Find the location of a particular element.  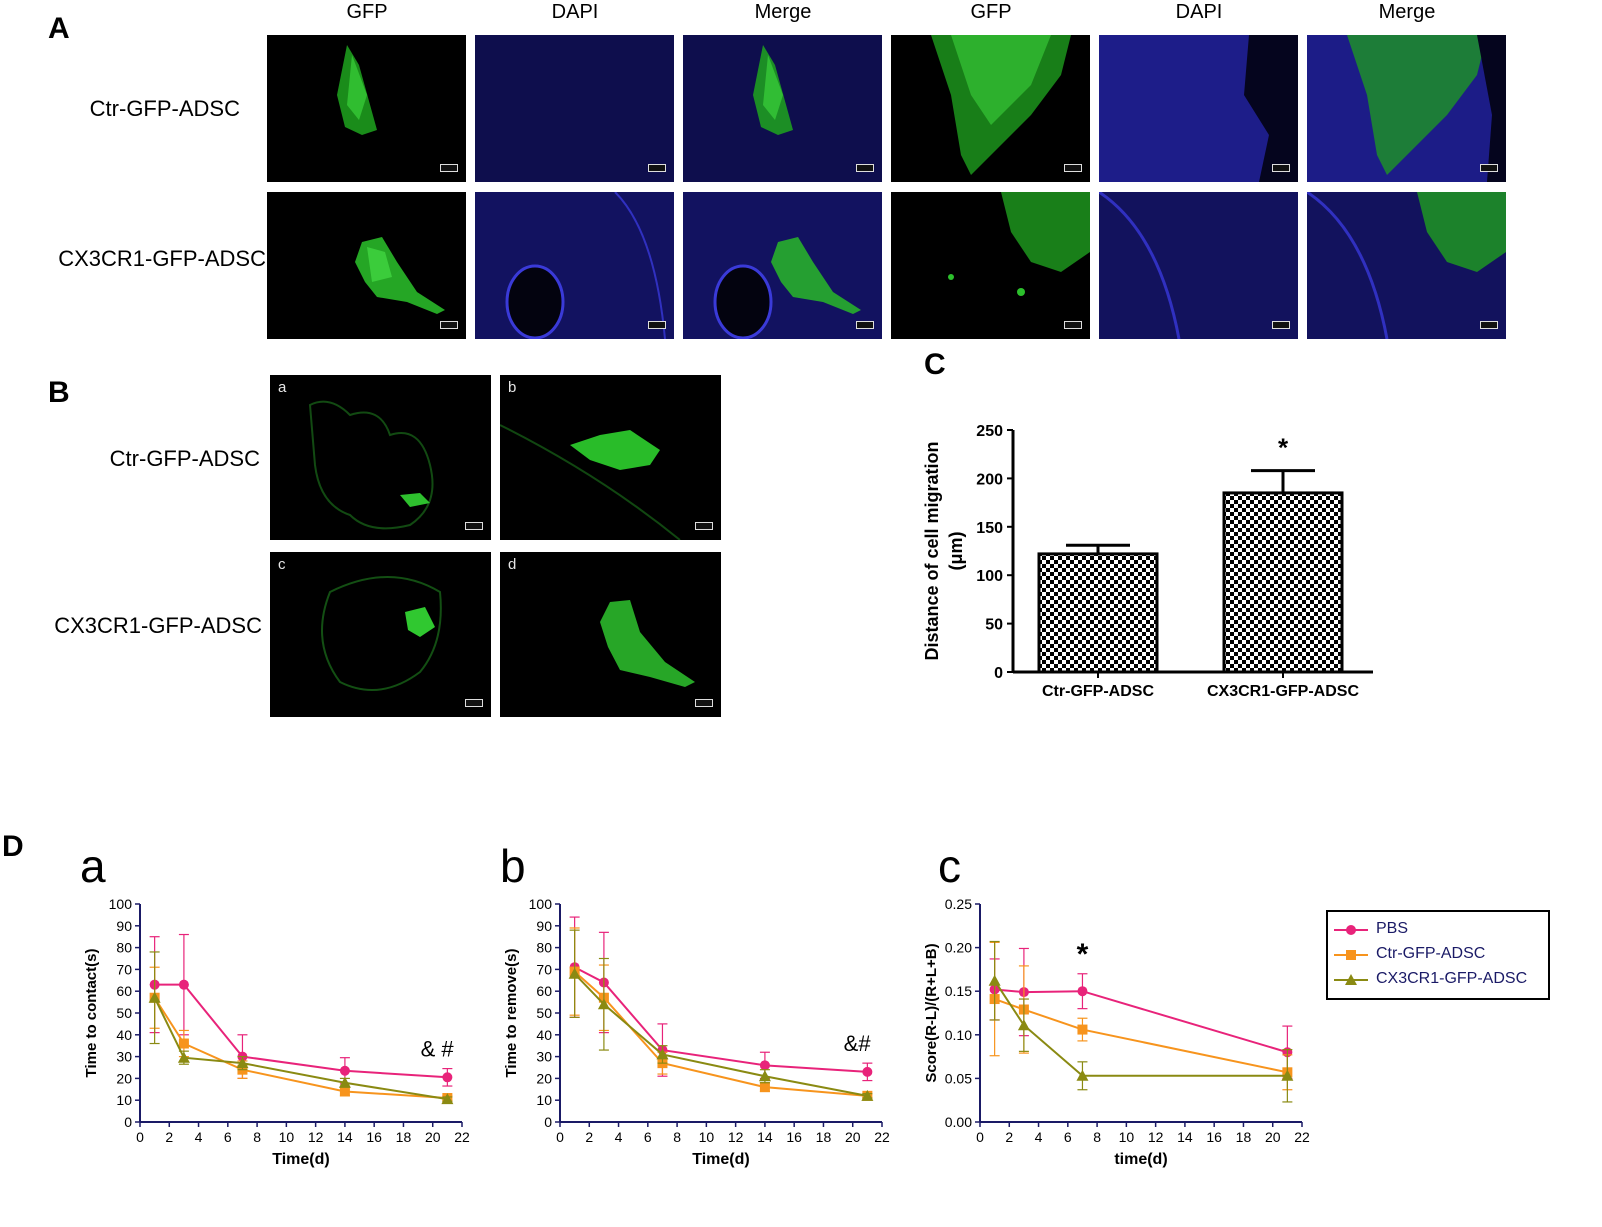

x-tick-label: 22 is located at coordinates (1302, 1137).